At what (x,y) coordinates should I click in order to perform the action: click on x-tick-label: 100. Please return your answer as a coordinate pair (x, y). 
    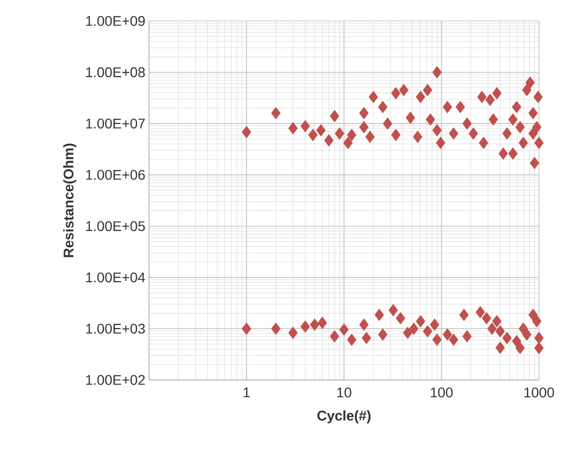
    Looking at the image, I should click on (441, 393).